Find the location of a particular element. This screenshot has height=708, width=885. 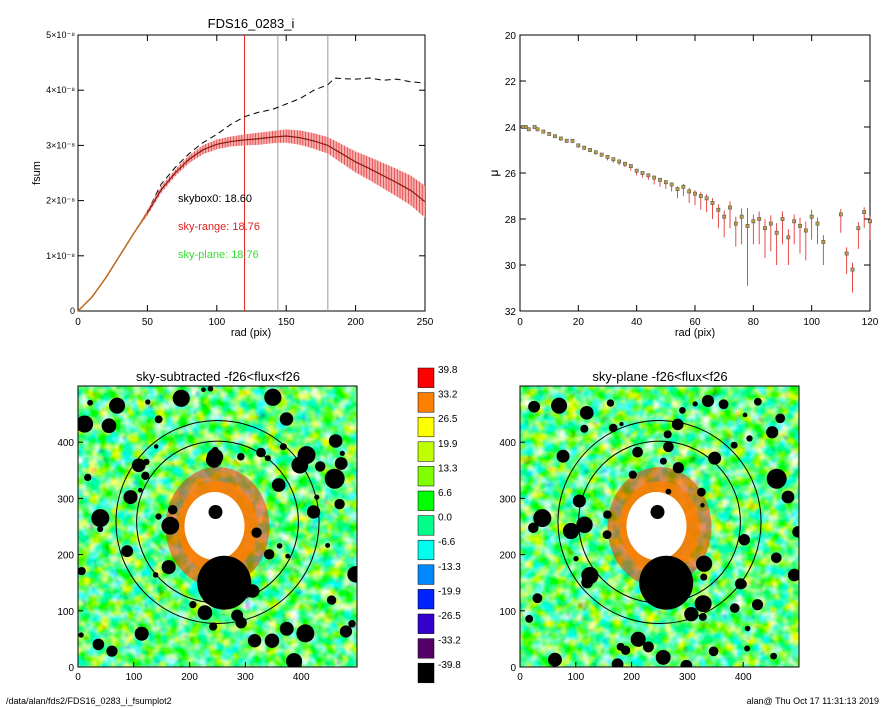

colorbar-label: -6.6 is located at coordinates (447, 542).